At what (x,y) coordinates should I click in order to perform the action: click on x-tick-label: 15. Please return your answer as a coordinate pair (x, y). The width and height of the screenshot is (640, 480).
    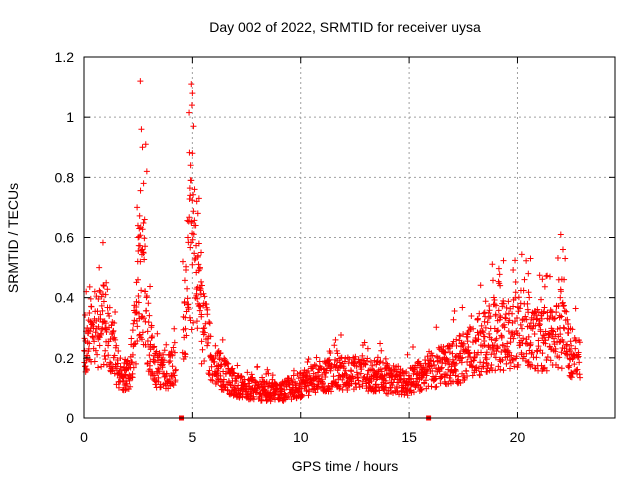
    Looking at the image, I should click on (409, 437).